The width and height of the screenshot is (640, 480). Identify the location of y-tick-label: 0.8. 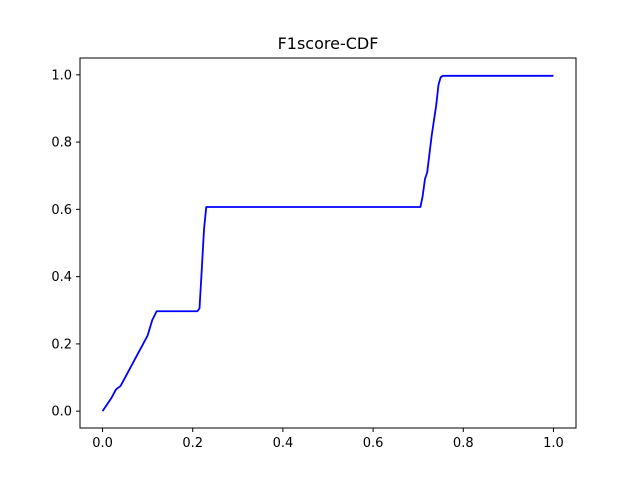
(61, 143).